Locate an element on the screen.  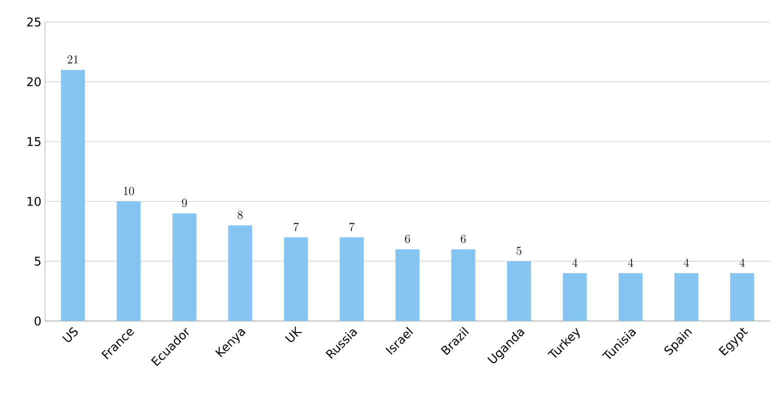
data-label: 5 is located at coordinates (519, 250).